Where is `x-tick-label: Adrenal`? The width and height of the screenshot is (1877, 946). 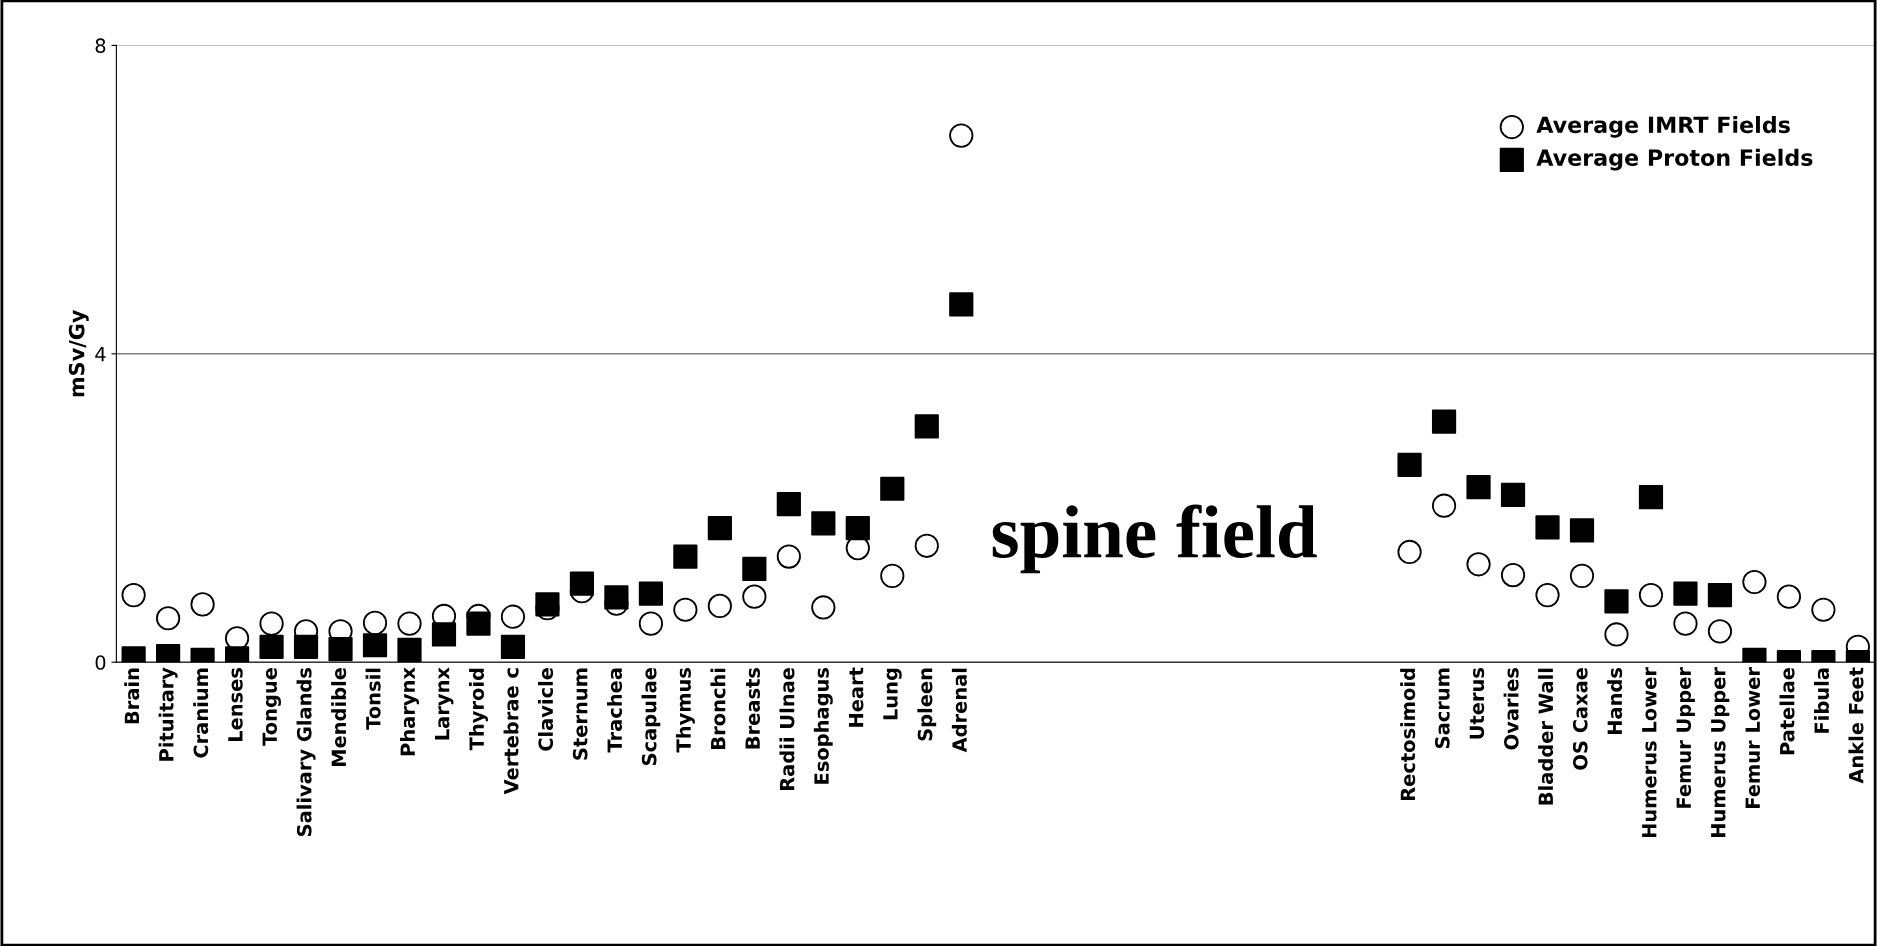 x-tick-label: Adrenal is located at coordinates (959, 710).